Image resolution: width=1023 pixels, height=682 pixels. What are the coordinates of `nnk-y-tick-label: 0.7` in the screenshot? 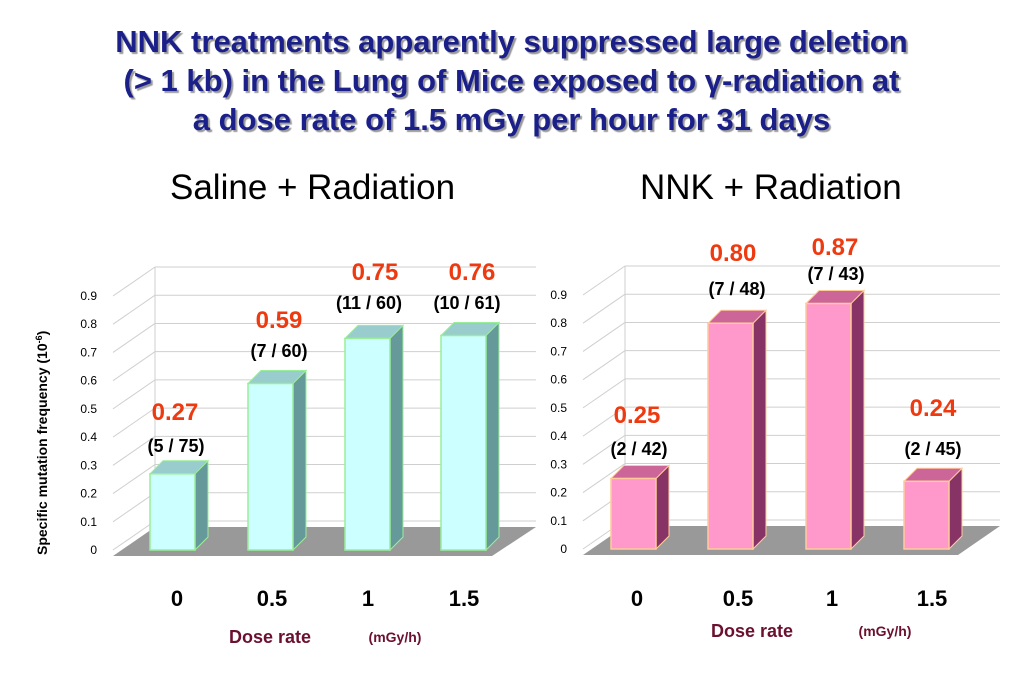 It's located at (558, 351).